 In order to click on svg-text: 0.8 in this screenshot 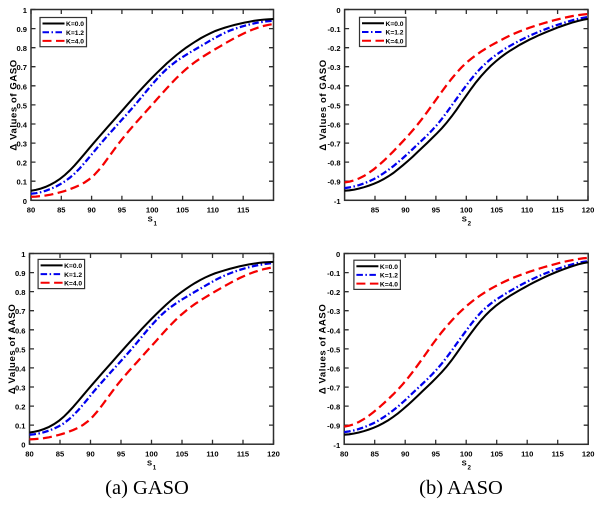, I will do `click(21, 48)`.